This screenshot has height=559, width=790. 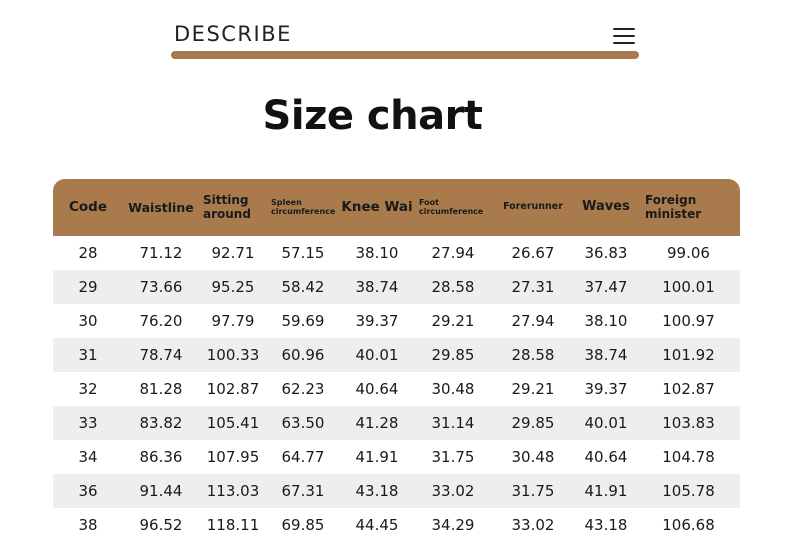 I want to click on page-title: Size chart, so click(x=372, y=116).